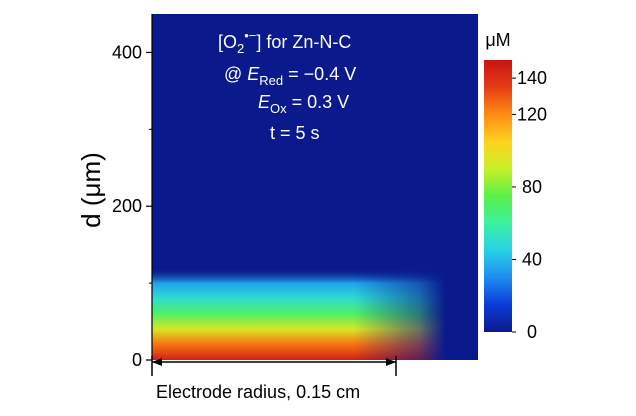 Image resolution: width=636 pixels, height=416 pixels. I want to click on y-tick-label: 200, so click(127, 206).